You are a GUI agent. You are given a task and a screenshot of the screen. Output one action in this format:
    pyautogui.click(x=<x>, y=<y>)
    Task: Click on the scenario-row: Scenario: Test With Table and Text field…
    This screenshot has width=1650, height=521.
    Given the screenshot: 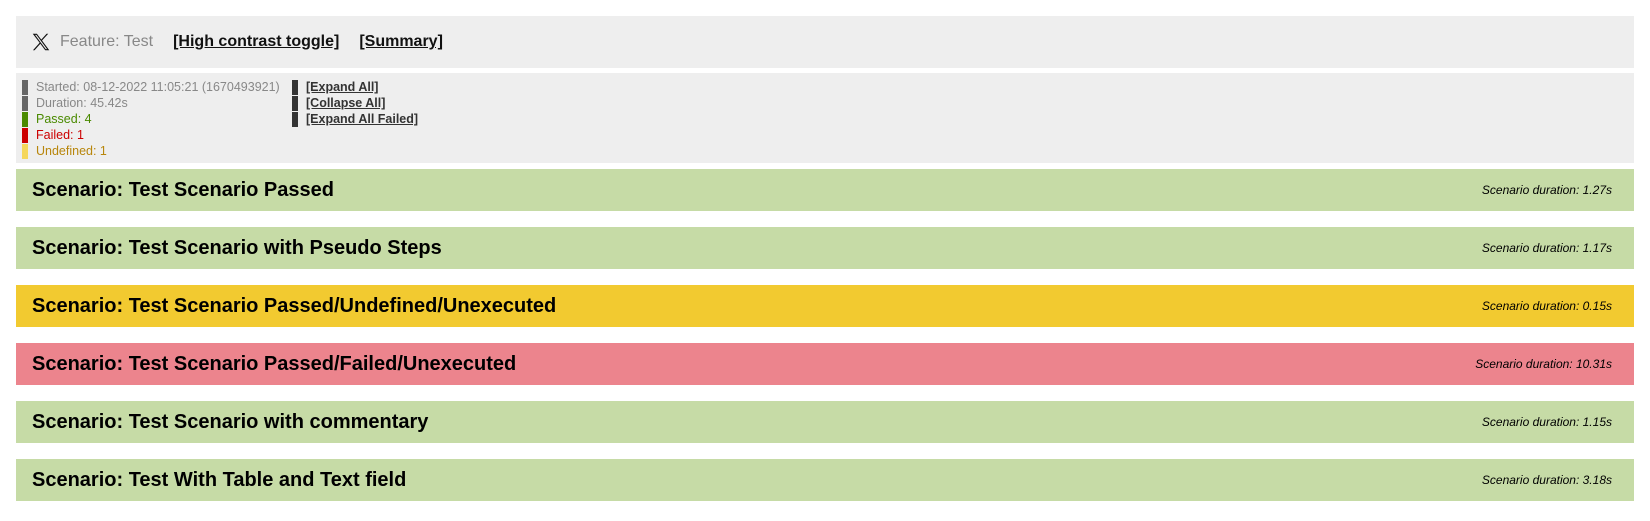 What is the action you would take?
    pyautogui.click(x=825, y=480)
    